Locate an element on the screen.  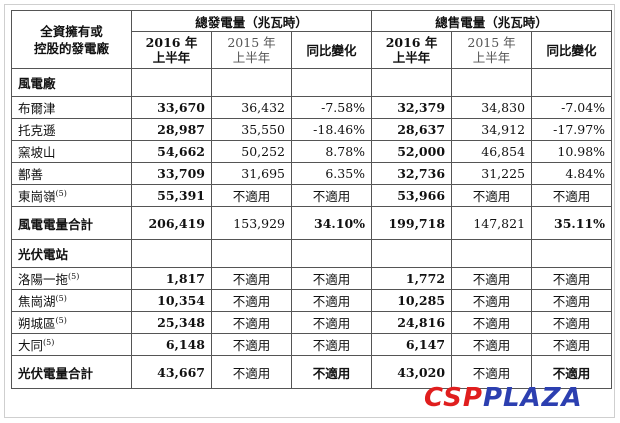
gen-2016: 28,987 is located at coordinates (171, 129).